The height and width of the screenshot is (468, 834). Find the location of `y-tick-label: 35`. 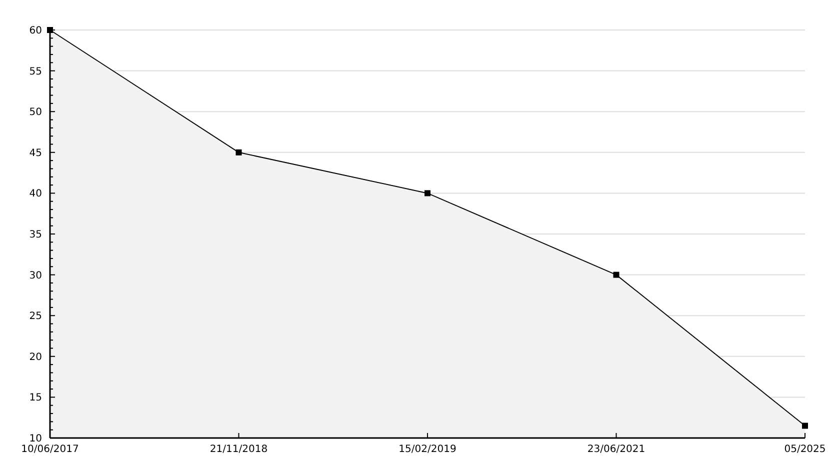

y-tick-label: 35 is located at coordinates (35, 235).